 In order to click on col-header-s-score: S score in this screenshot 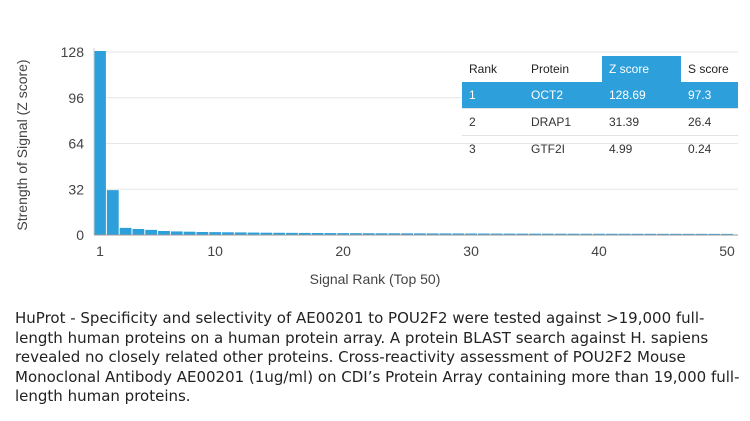, I will do `click(708, 69)`.